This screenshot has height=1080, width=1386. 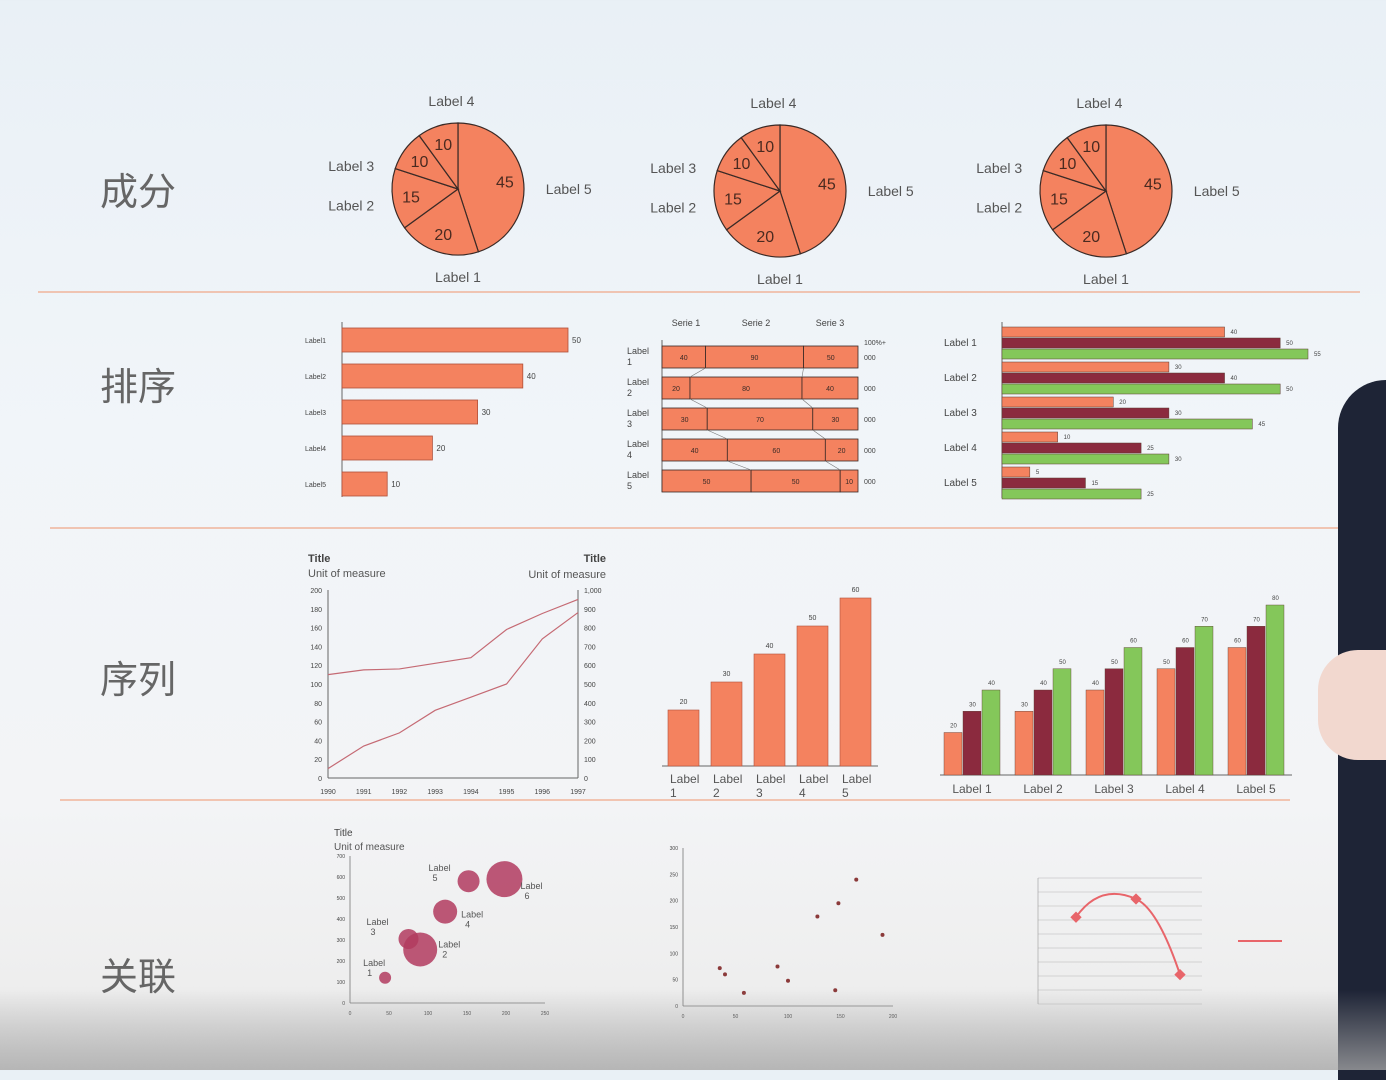 What do you see at coordinates (318, 723) in the screenshot?
I see `y-tick-label: 60` at bounding box center [318, 723].